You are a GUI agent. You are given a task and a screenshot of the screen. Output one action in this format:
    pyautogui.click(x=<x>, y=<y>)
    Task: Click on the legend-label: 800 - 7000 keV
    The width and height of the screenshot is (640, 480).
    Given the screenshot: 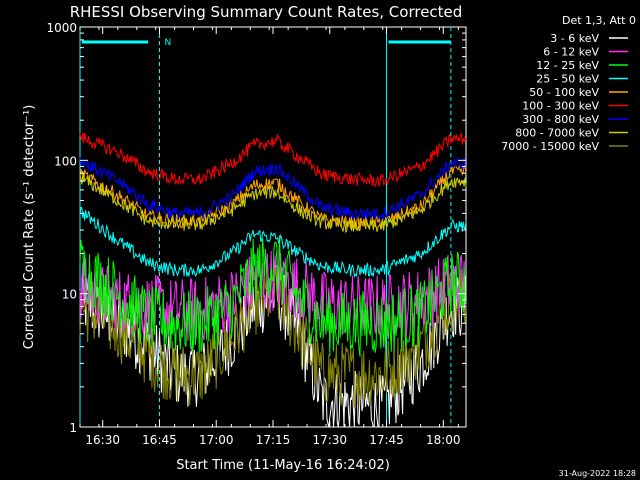 What is the action you would take?
    pyautogui.click(x=557, y=133)
    